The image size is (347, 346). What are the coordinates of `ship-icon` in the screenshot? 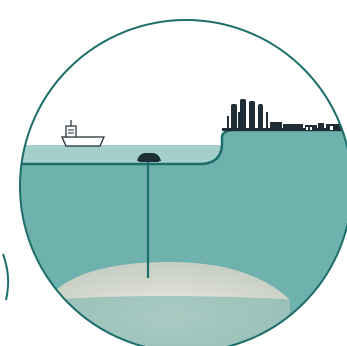 It's located at (83, 133).